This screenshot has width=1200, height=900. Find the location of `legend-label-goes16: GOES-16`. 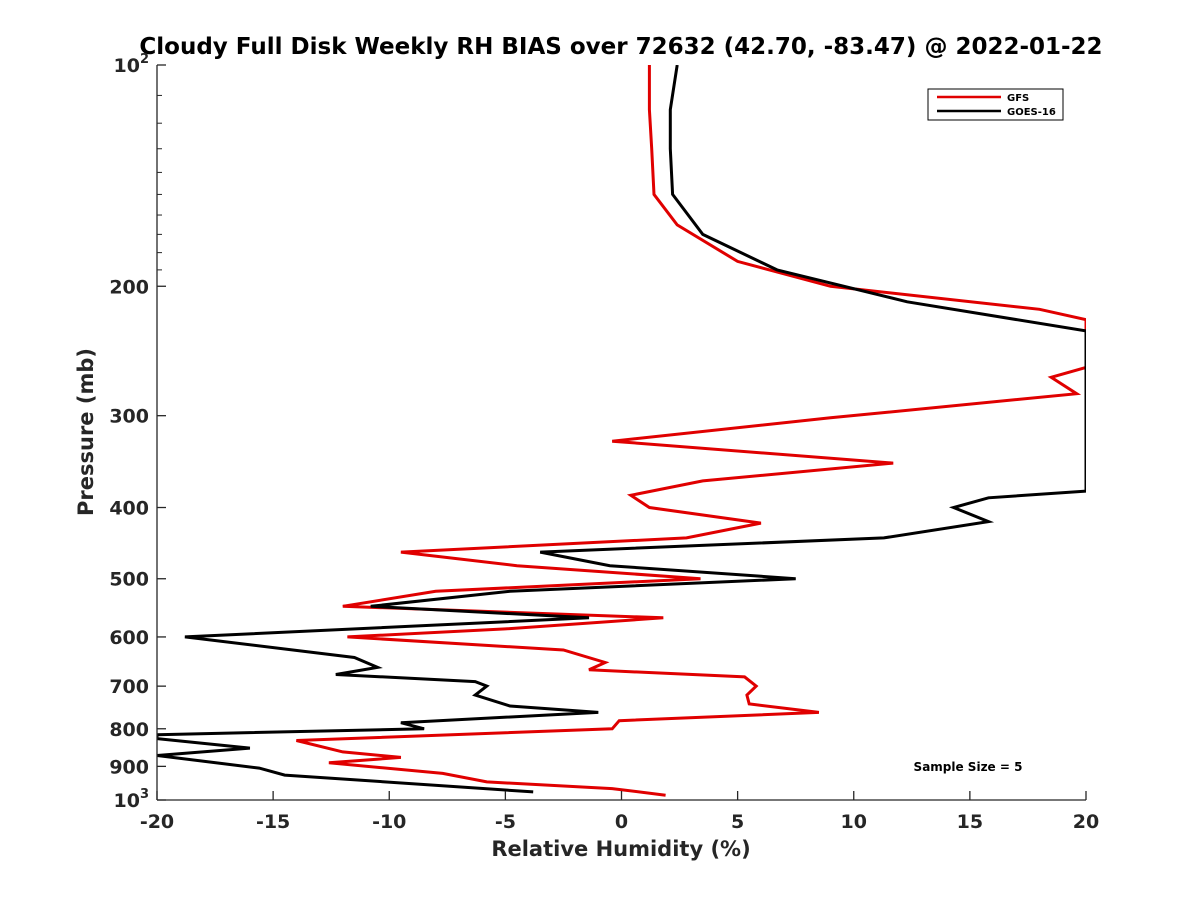

legend-label-goes16: GOES-16 is located at coordinates (1031, 112).